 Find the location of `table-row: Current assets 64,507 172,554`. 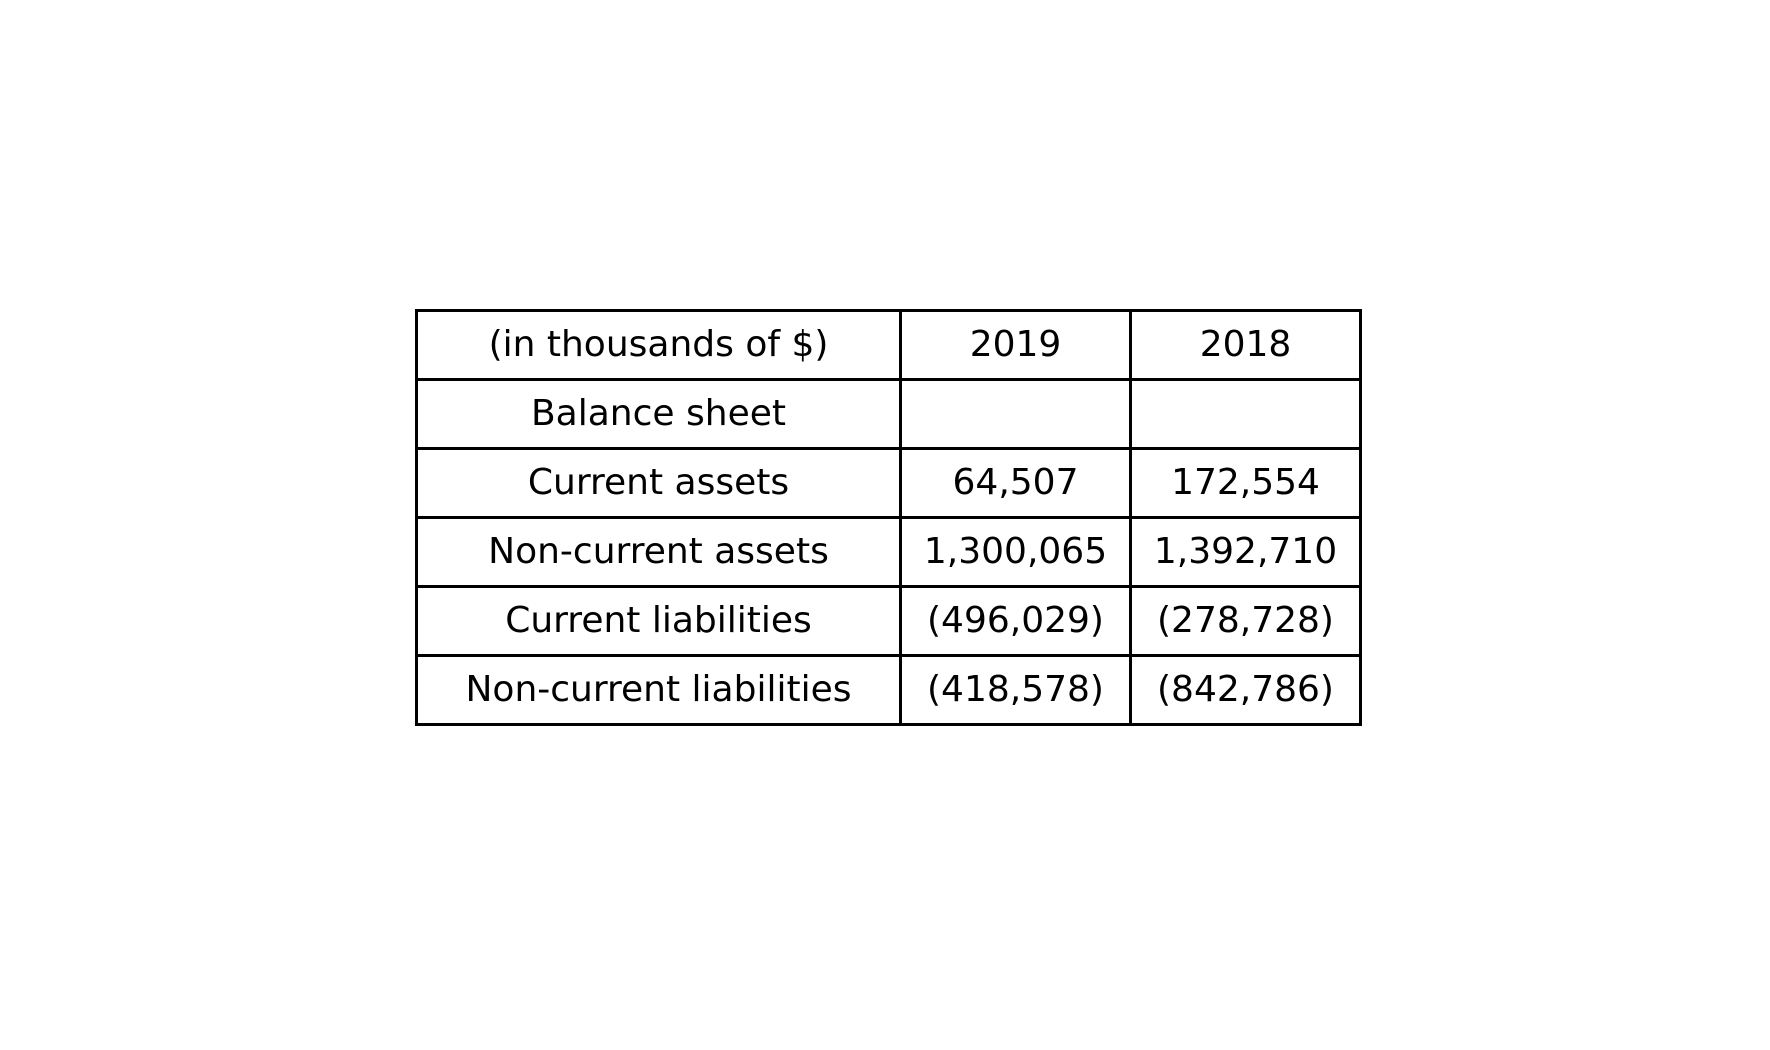

table-row: Current assets 64,507 172,554 is located at coordinates (888, 483).